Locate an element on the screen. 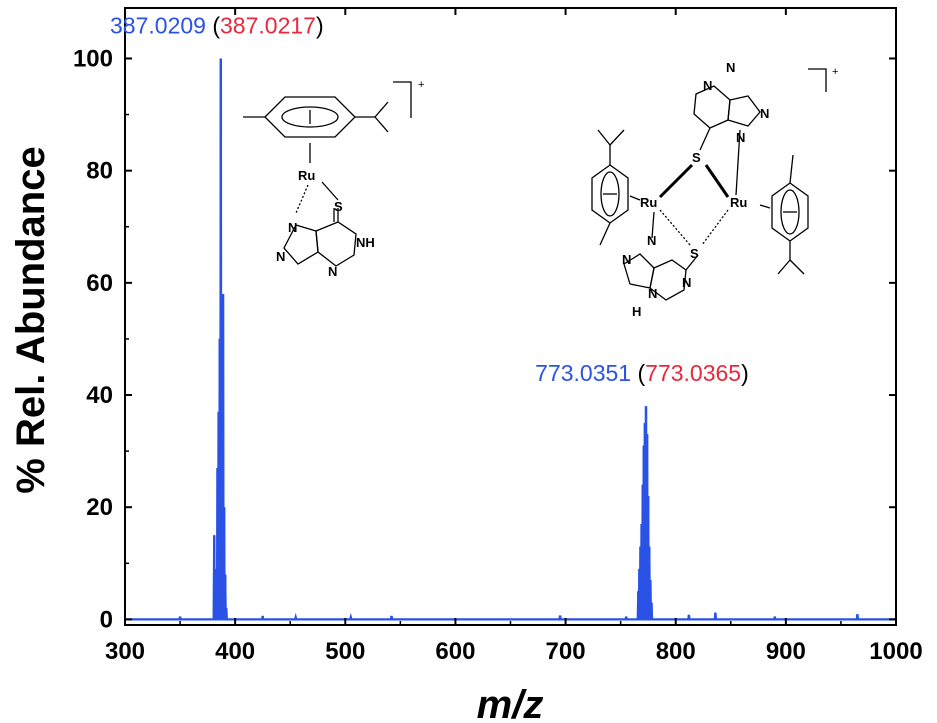 The width and height of the screenshot is (937, 723). dimer-n-2: N is located at coordinates (730, 67).